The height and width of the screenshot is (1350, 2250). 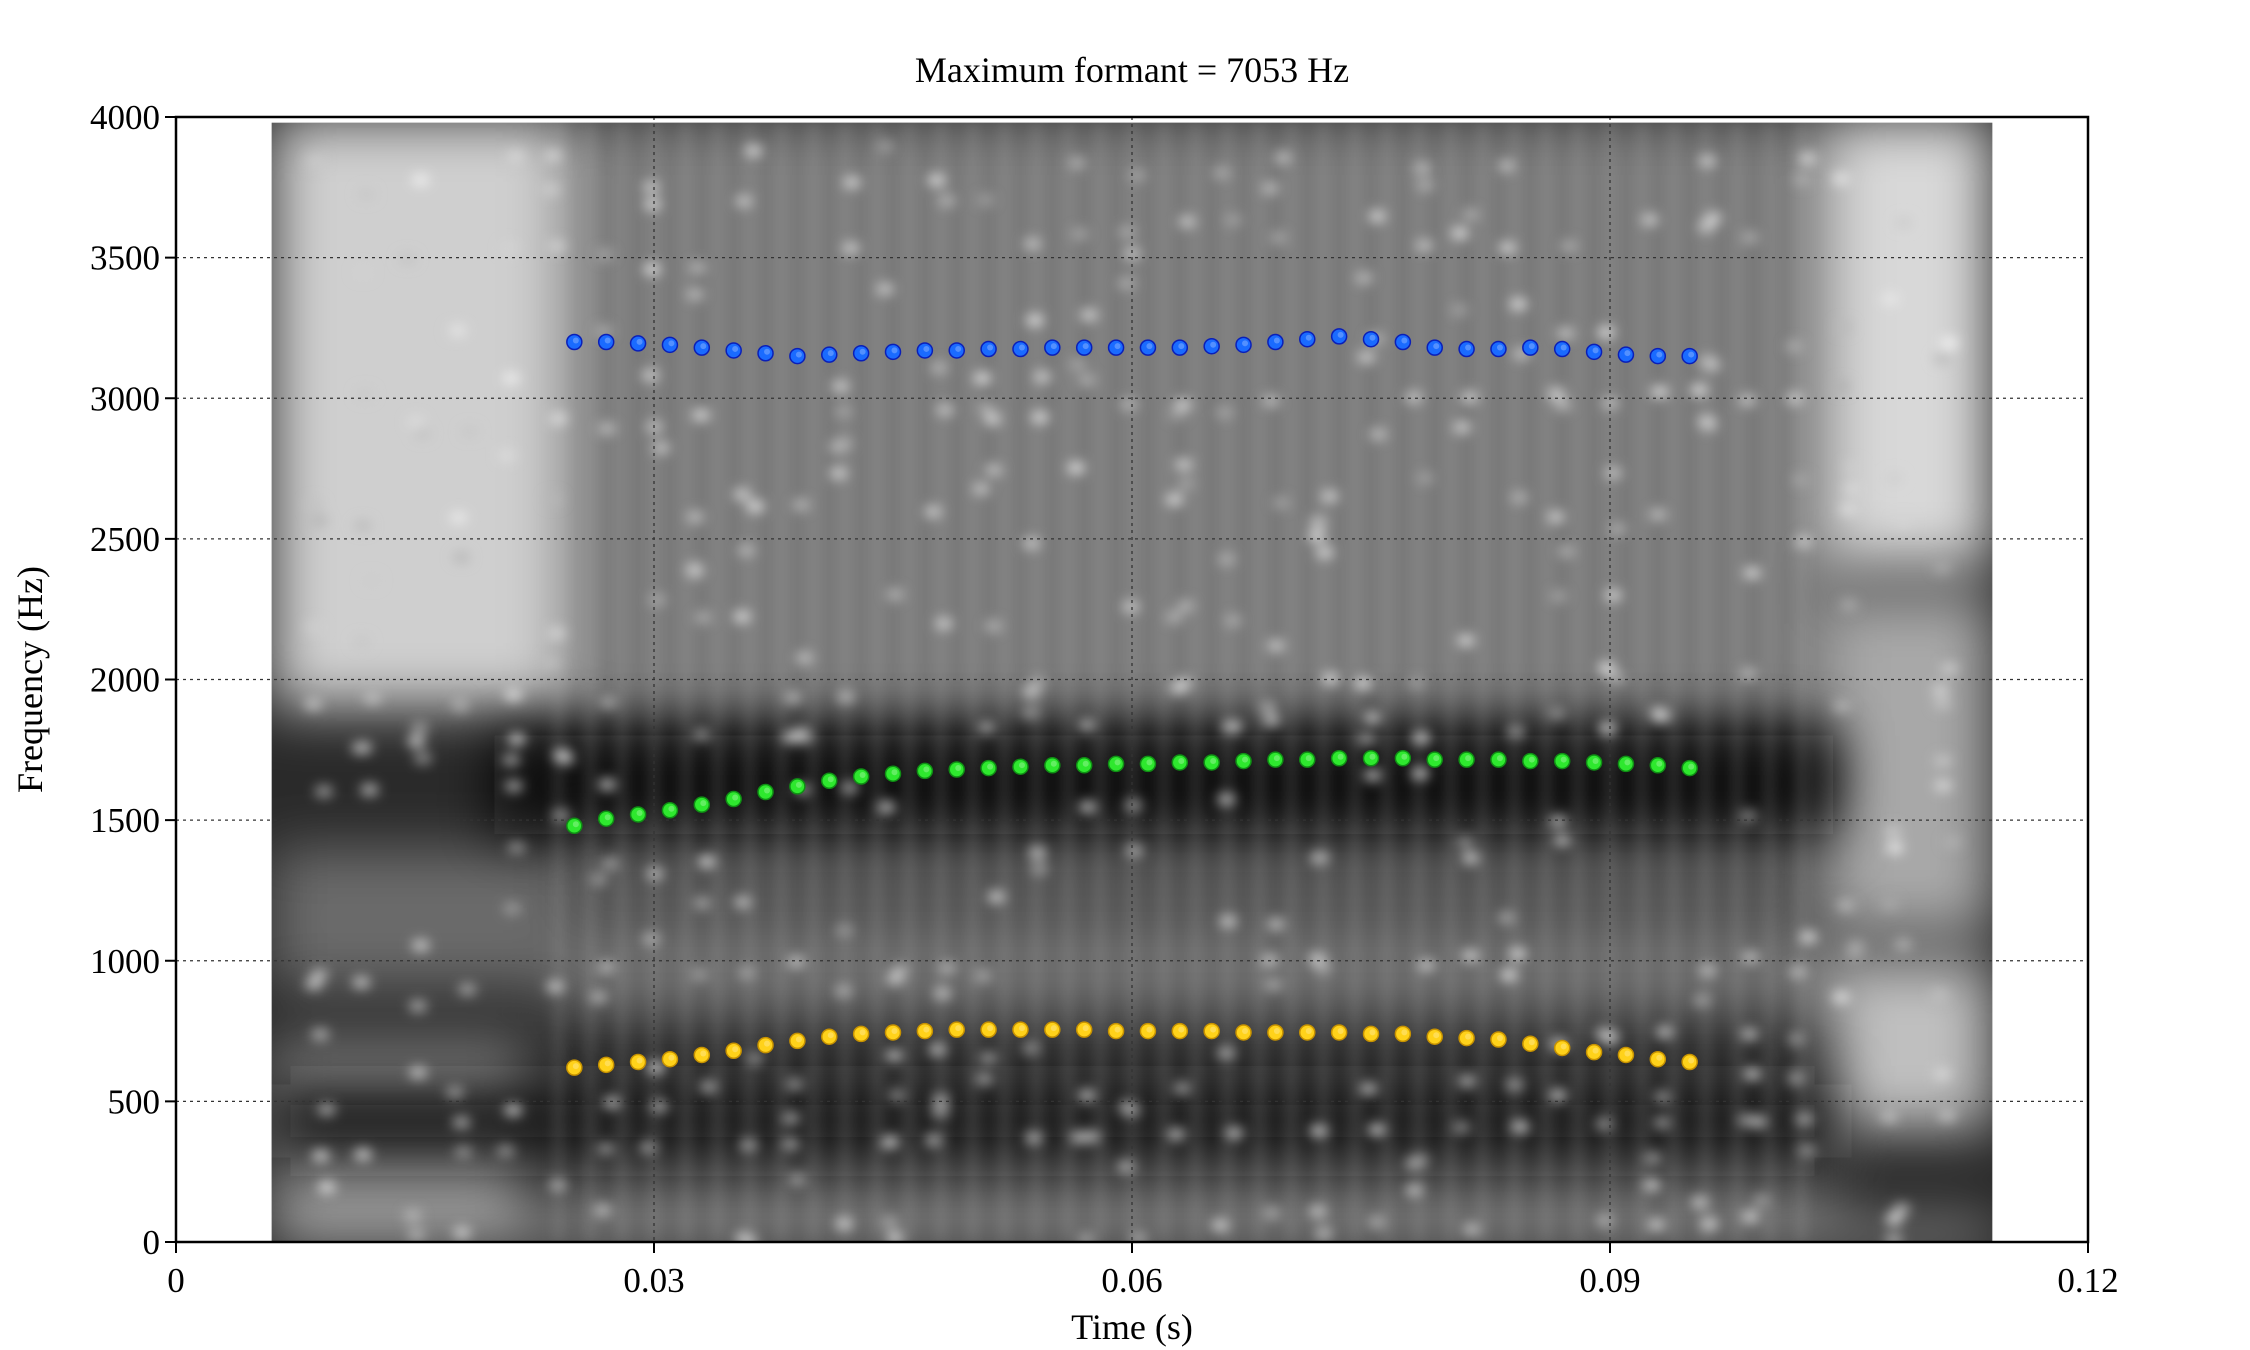 I want to click on y-tick-label: 3500, so click(x=125, y=258).